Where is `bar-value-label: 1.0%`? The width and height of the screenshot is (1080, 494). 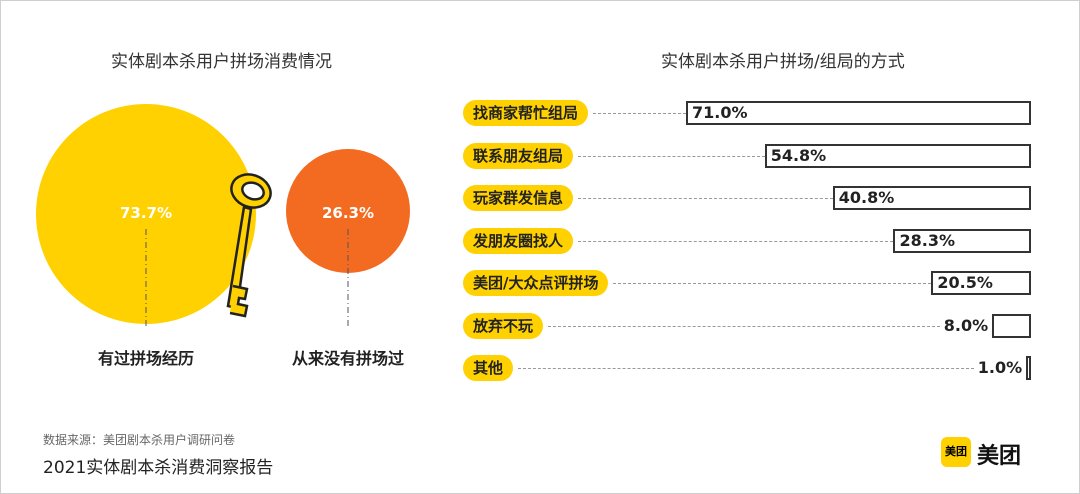 bar-value-label: 1.0% is located at coordinates (1000, 367).